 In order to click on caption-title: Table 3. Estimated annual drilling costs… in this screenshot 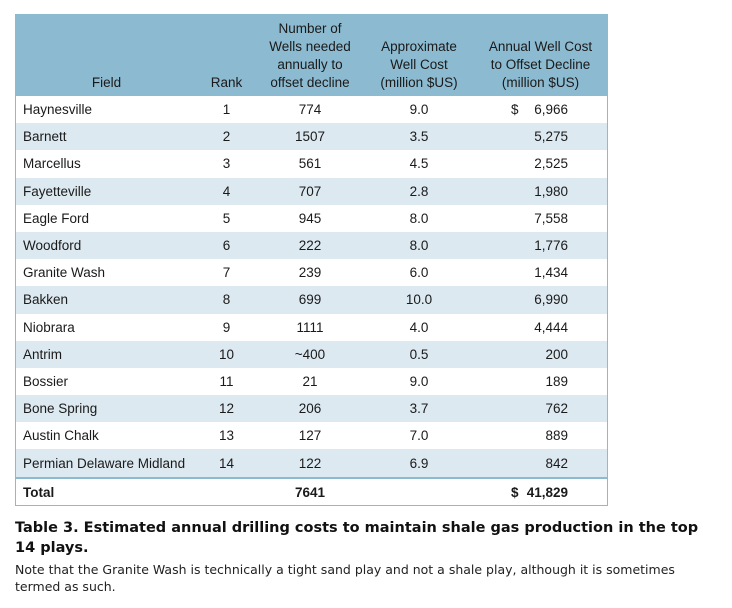, I will do `click(357, 538)`.